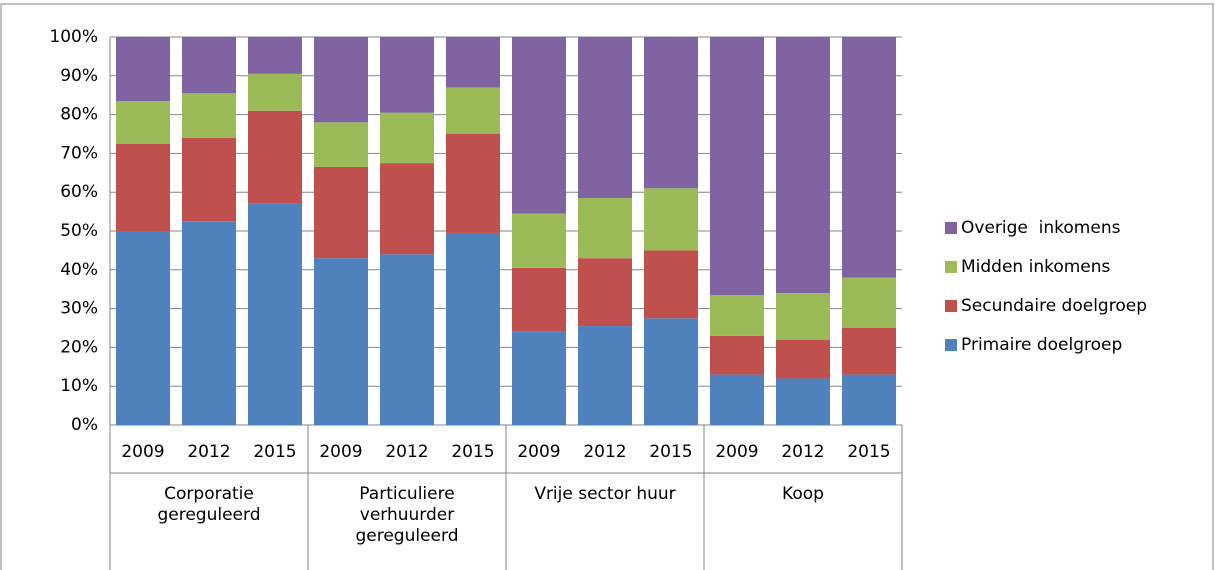  I want to click on y-tick-label: 50%, so click(79, 231).